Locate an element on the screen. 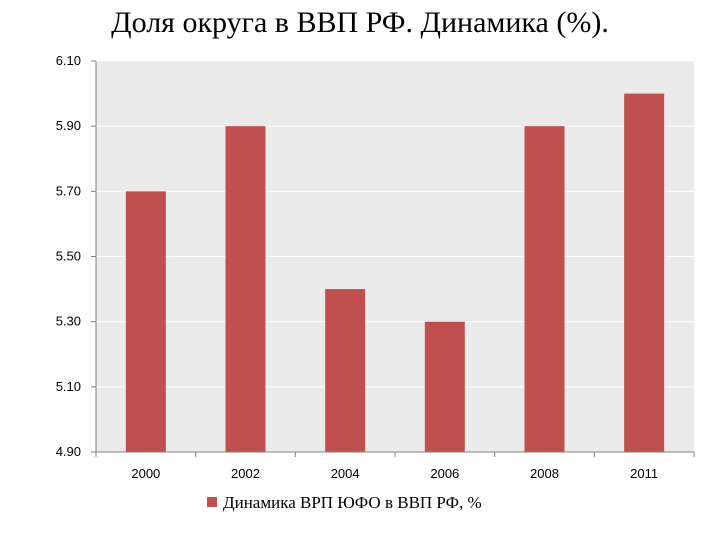 The height and width of the screenshot is (540, 720). x-axis-ticks: 2000 2002 2004 2006 2008 2011 is located at coordinates (395, 466).